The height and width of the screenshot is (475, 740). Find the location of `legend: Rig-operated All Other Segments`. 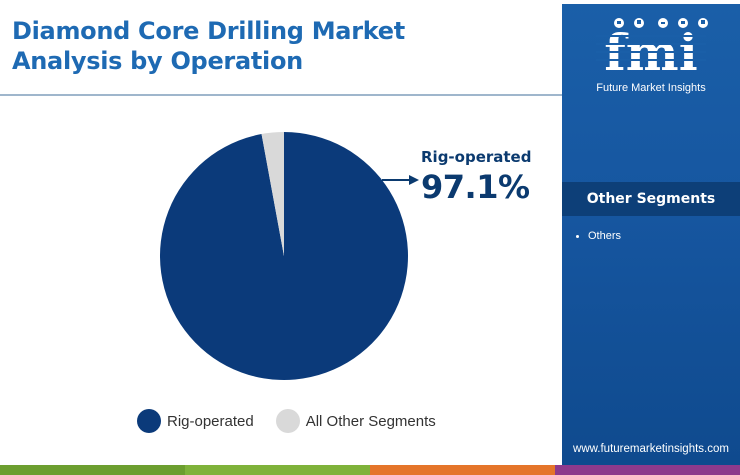

legend: Rig-operated All Other Segments is located at coordinates (297, 421).